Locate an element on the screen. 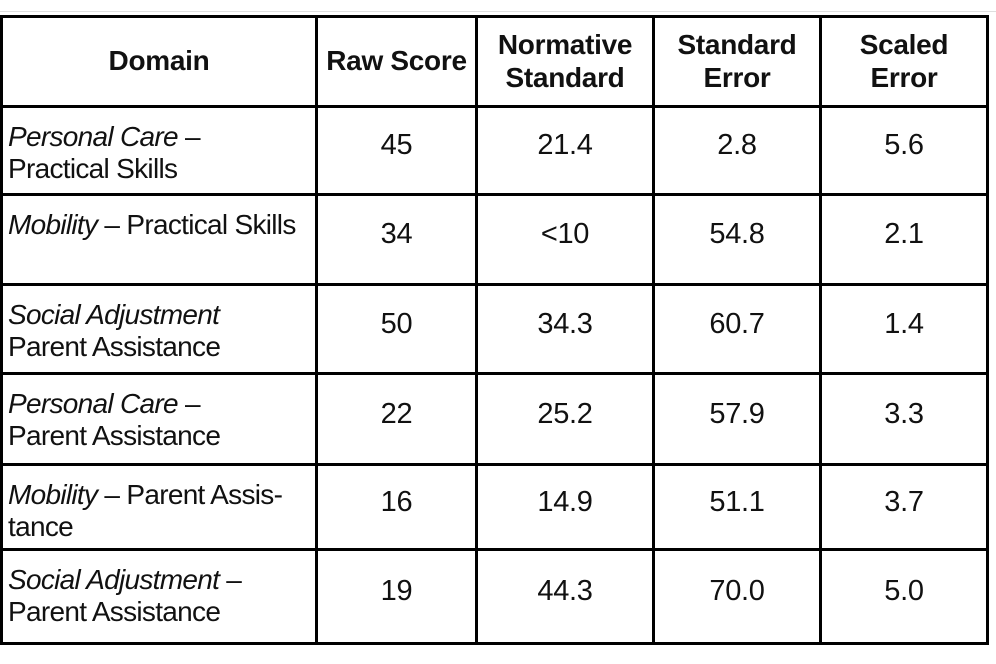 The height and width of the screenshot is (664, 996). standard-error-cell: 2.8 is located at coordinates (737, 150).